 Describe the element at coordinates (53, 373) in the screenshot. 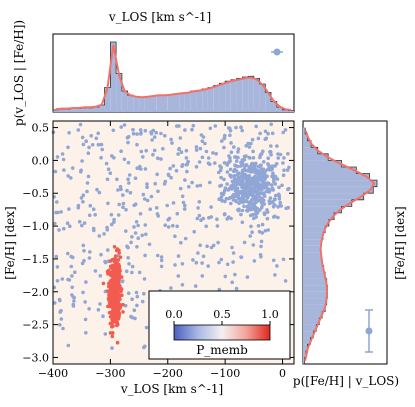

I see `x-tick-label: −400` at that location.